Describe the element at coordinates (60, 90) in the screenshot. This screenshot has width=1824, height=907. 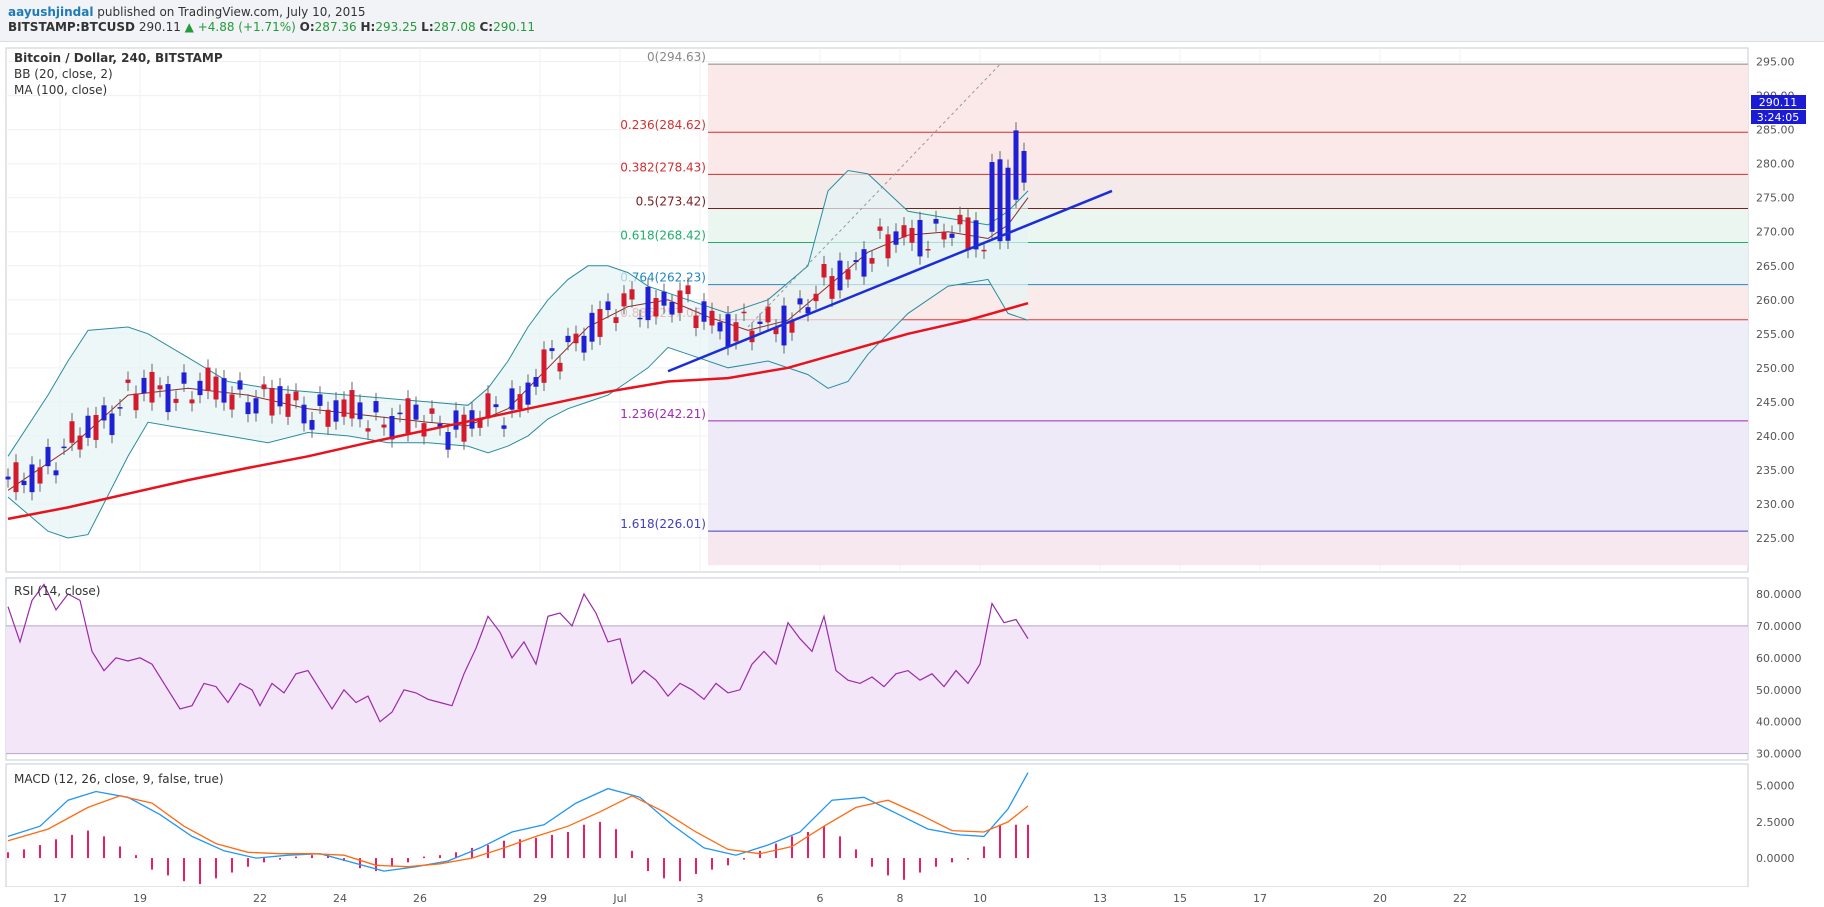
I see `ma-legend: MA (100, close)` at that location.